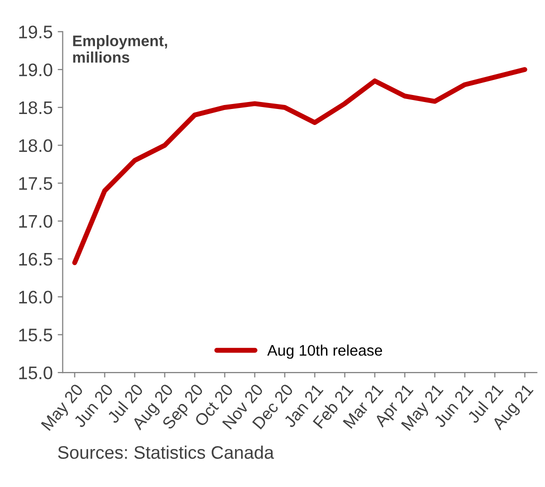  I want to click on y-axis-title: Employment, millions, so click(120, 49).